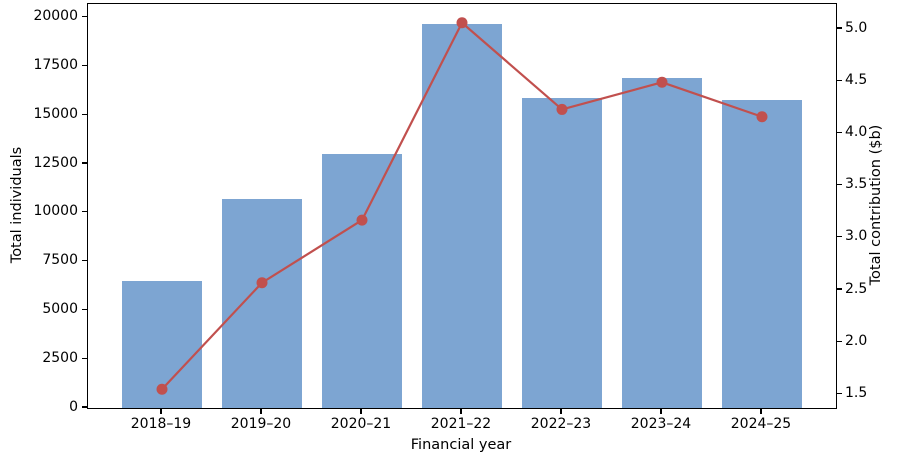 The height and width of the screenshot is (465, 900). I want to click on bar-2024–25, so click(762, 253).